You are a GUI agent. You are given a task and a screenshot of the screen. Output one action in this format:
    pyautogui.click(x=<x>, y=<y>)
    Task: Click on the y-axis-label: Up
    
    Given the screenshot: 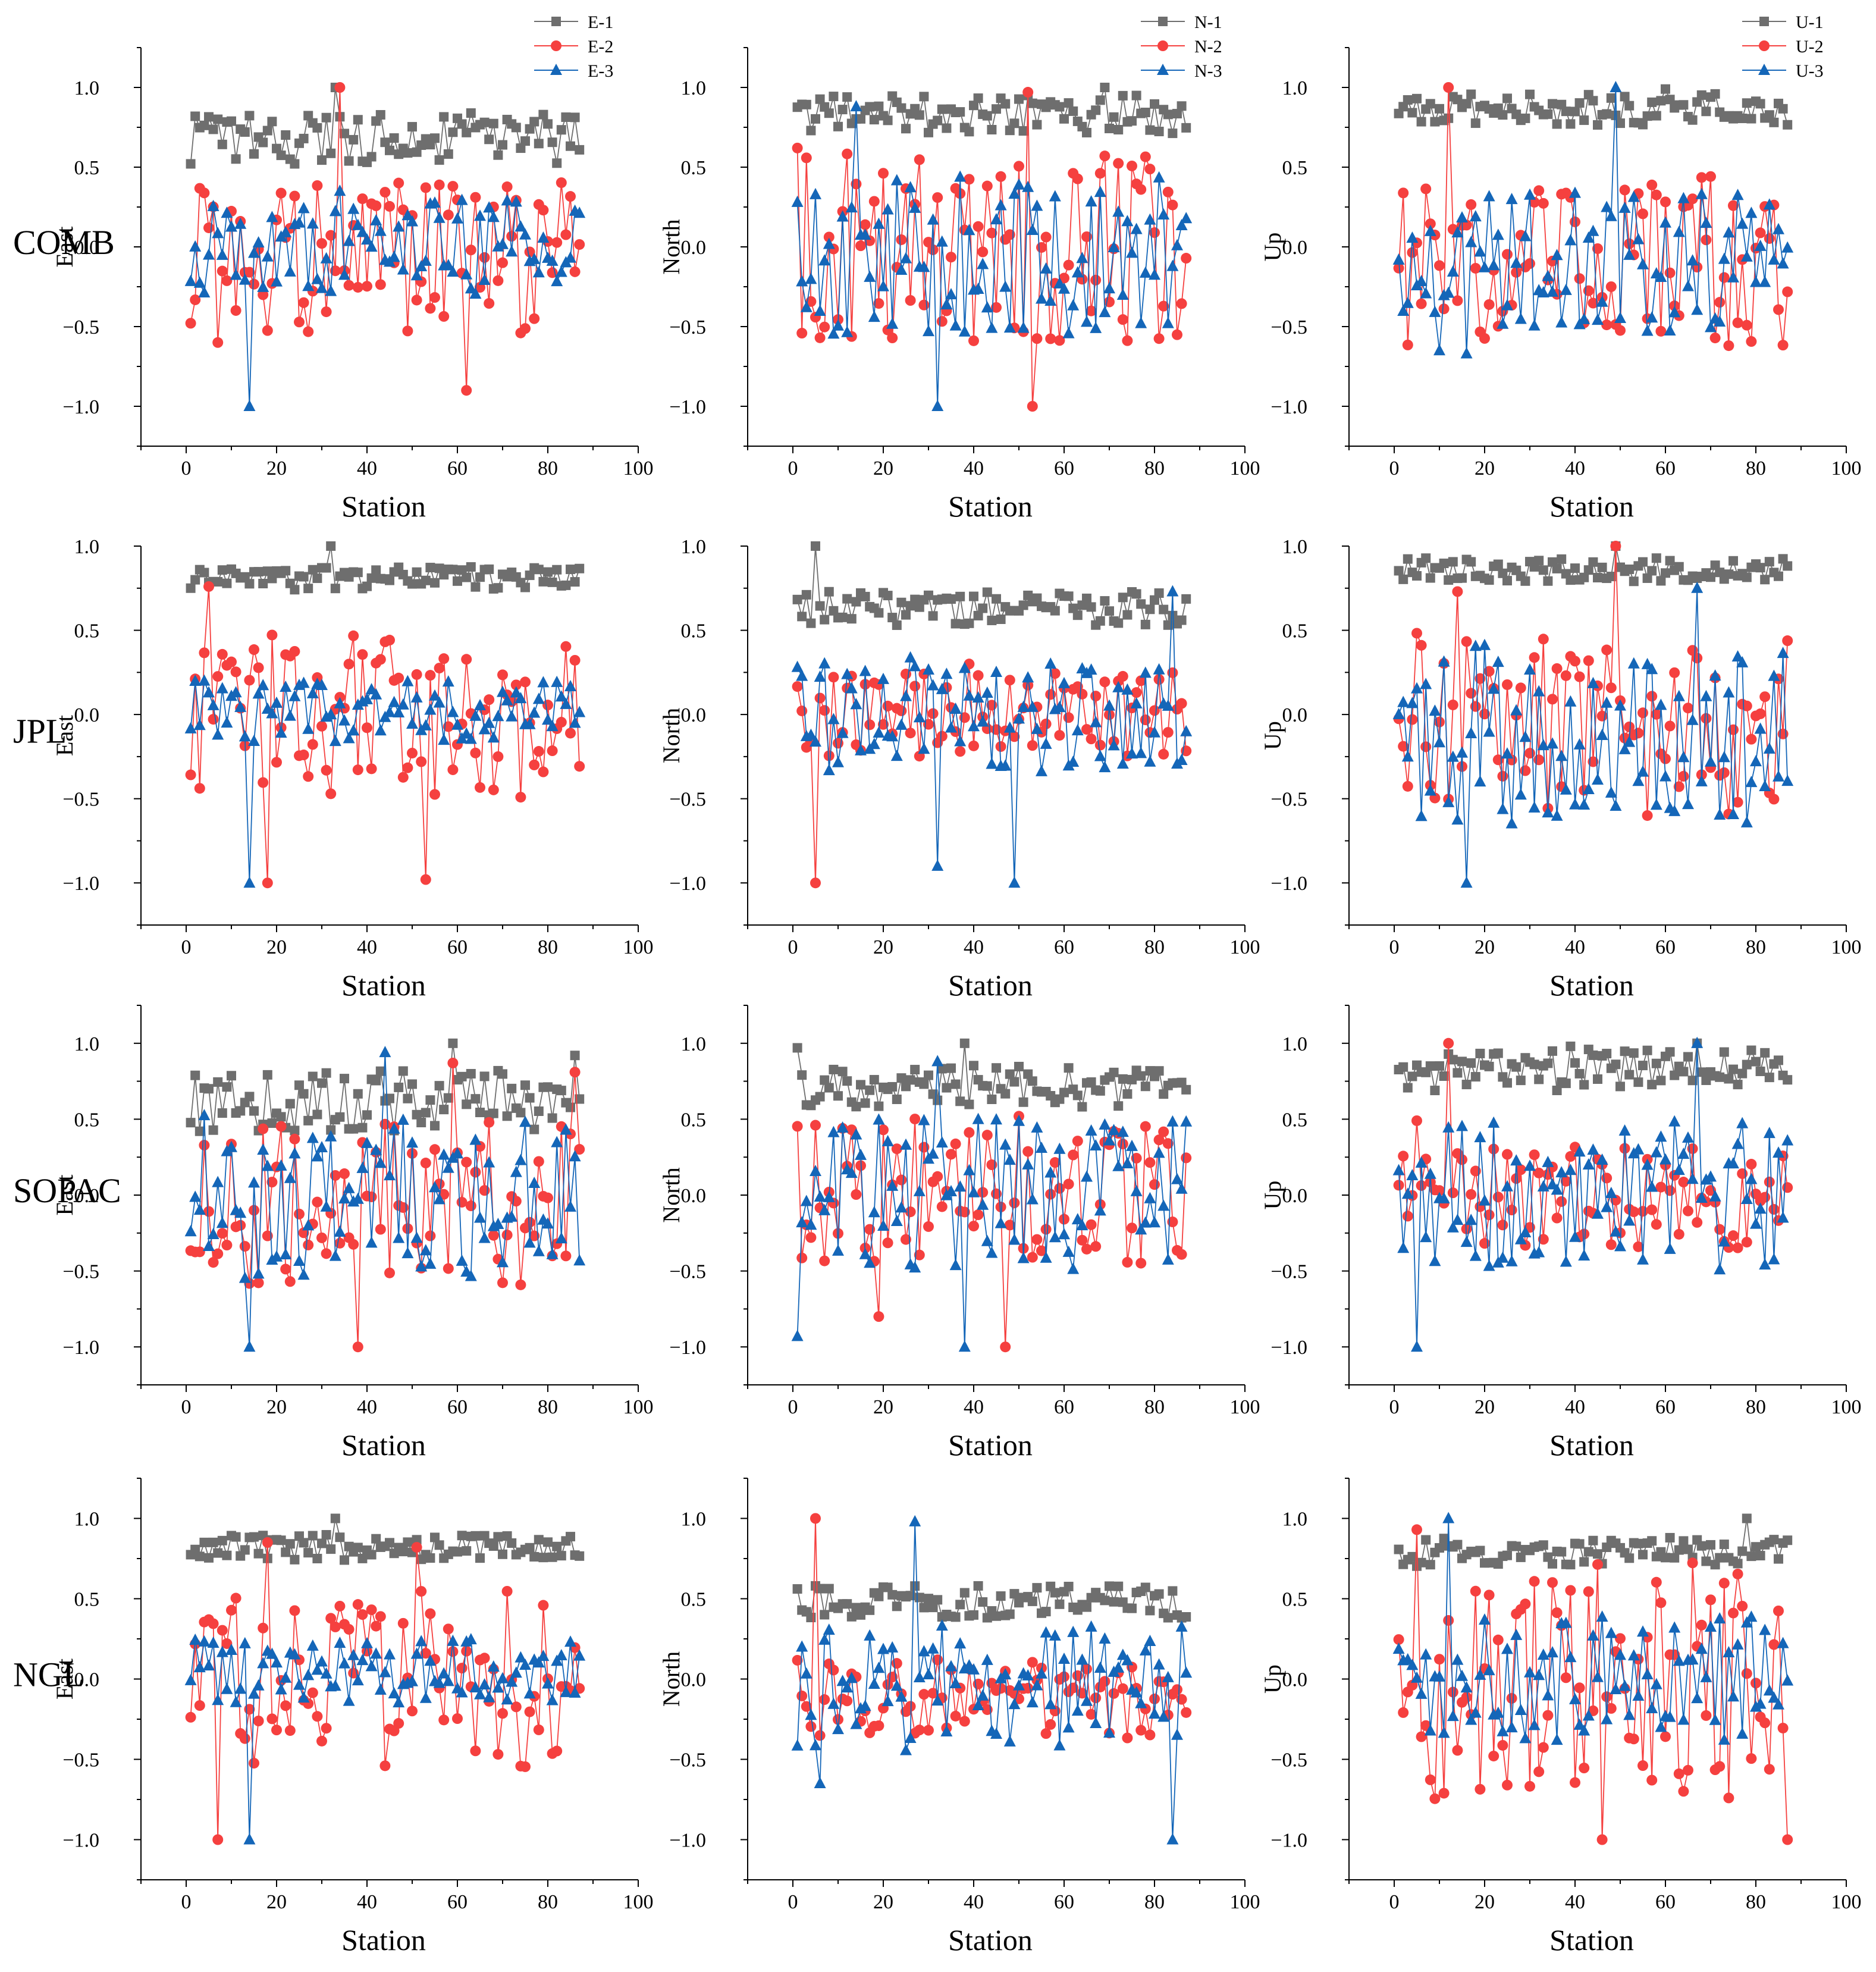 What is the action you would take?
    pyautogui.click(x=1272, y=1679)
    